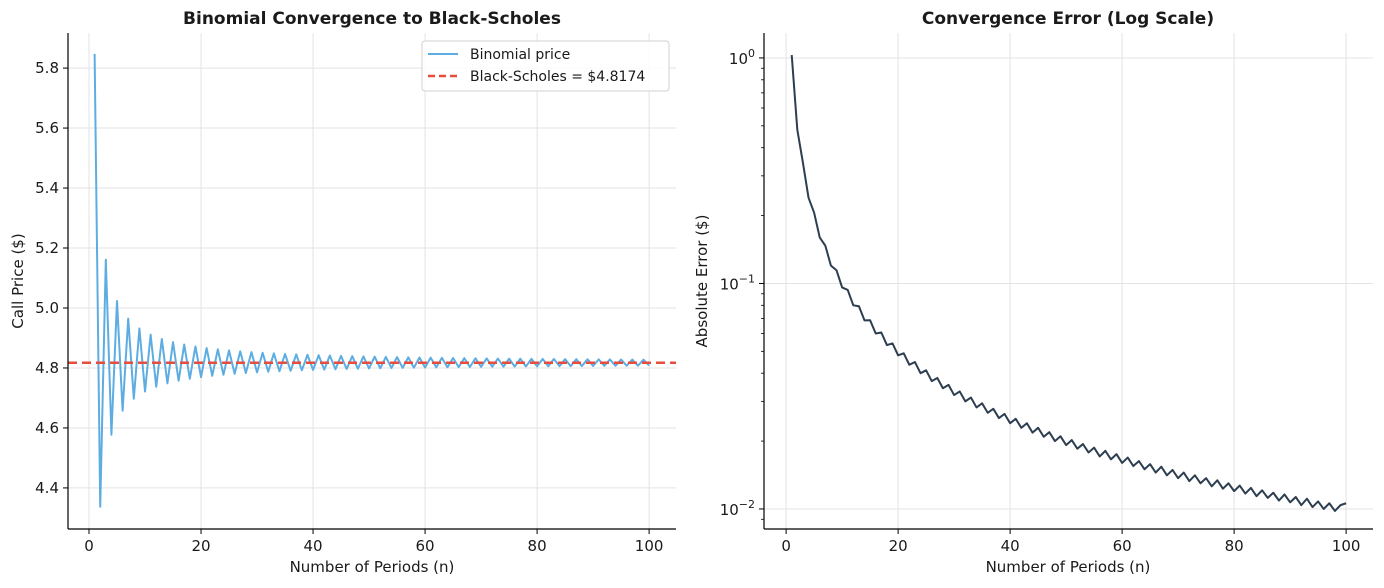 This screenshot has height=588, width=1384. I want to click on y-tick-label: 10⁻¹, so click(737, 282).